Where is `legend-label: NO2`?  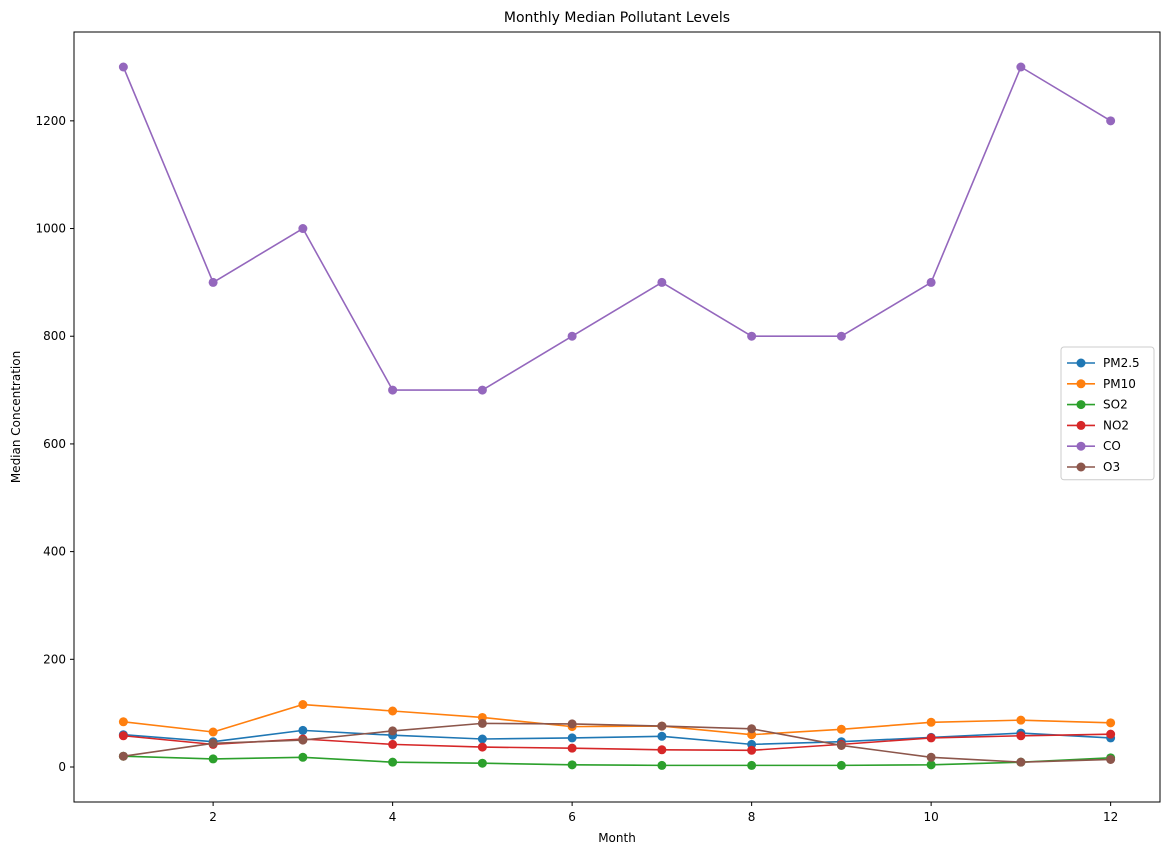
legend-label: NO2 is located at coordinates (1116, 425).